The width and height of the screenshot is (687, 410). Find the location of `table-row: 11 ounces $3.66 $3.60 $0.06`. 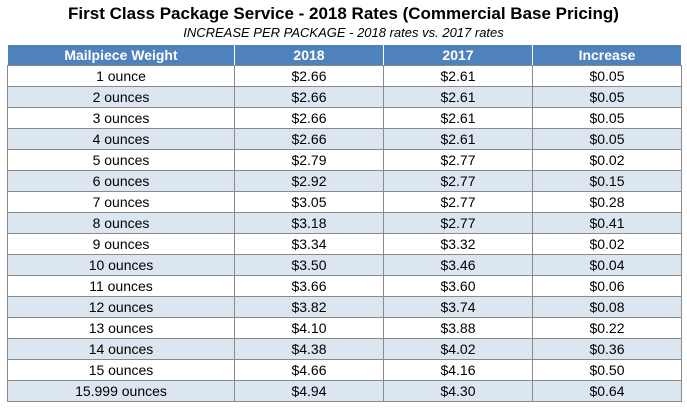

table-row: 11 ounces $3.66 $3.60 $0.06 is located at coordinates (344, 286).